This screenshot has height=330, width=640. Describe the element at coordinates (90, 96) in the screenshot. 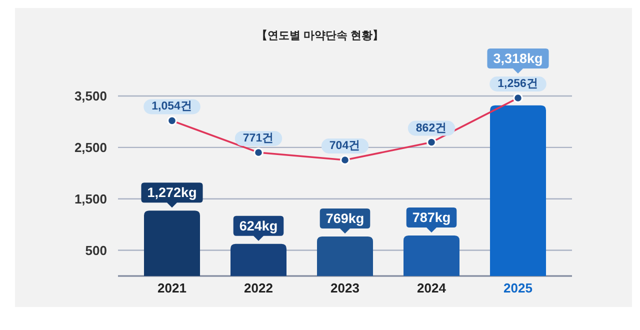

I see `y-tick-label: 3,500` at that location.